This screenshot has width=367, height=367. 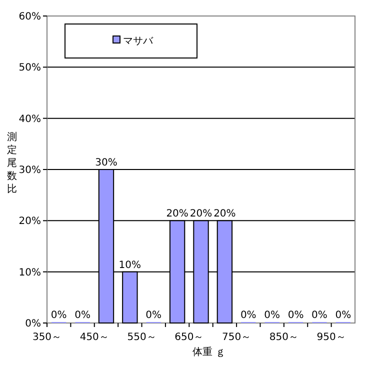 What do you see at coordinates (283, 337) in the screenshot?
I see `x-tick-label: 850～` at bounding box center [283, 337].